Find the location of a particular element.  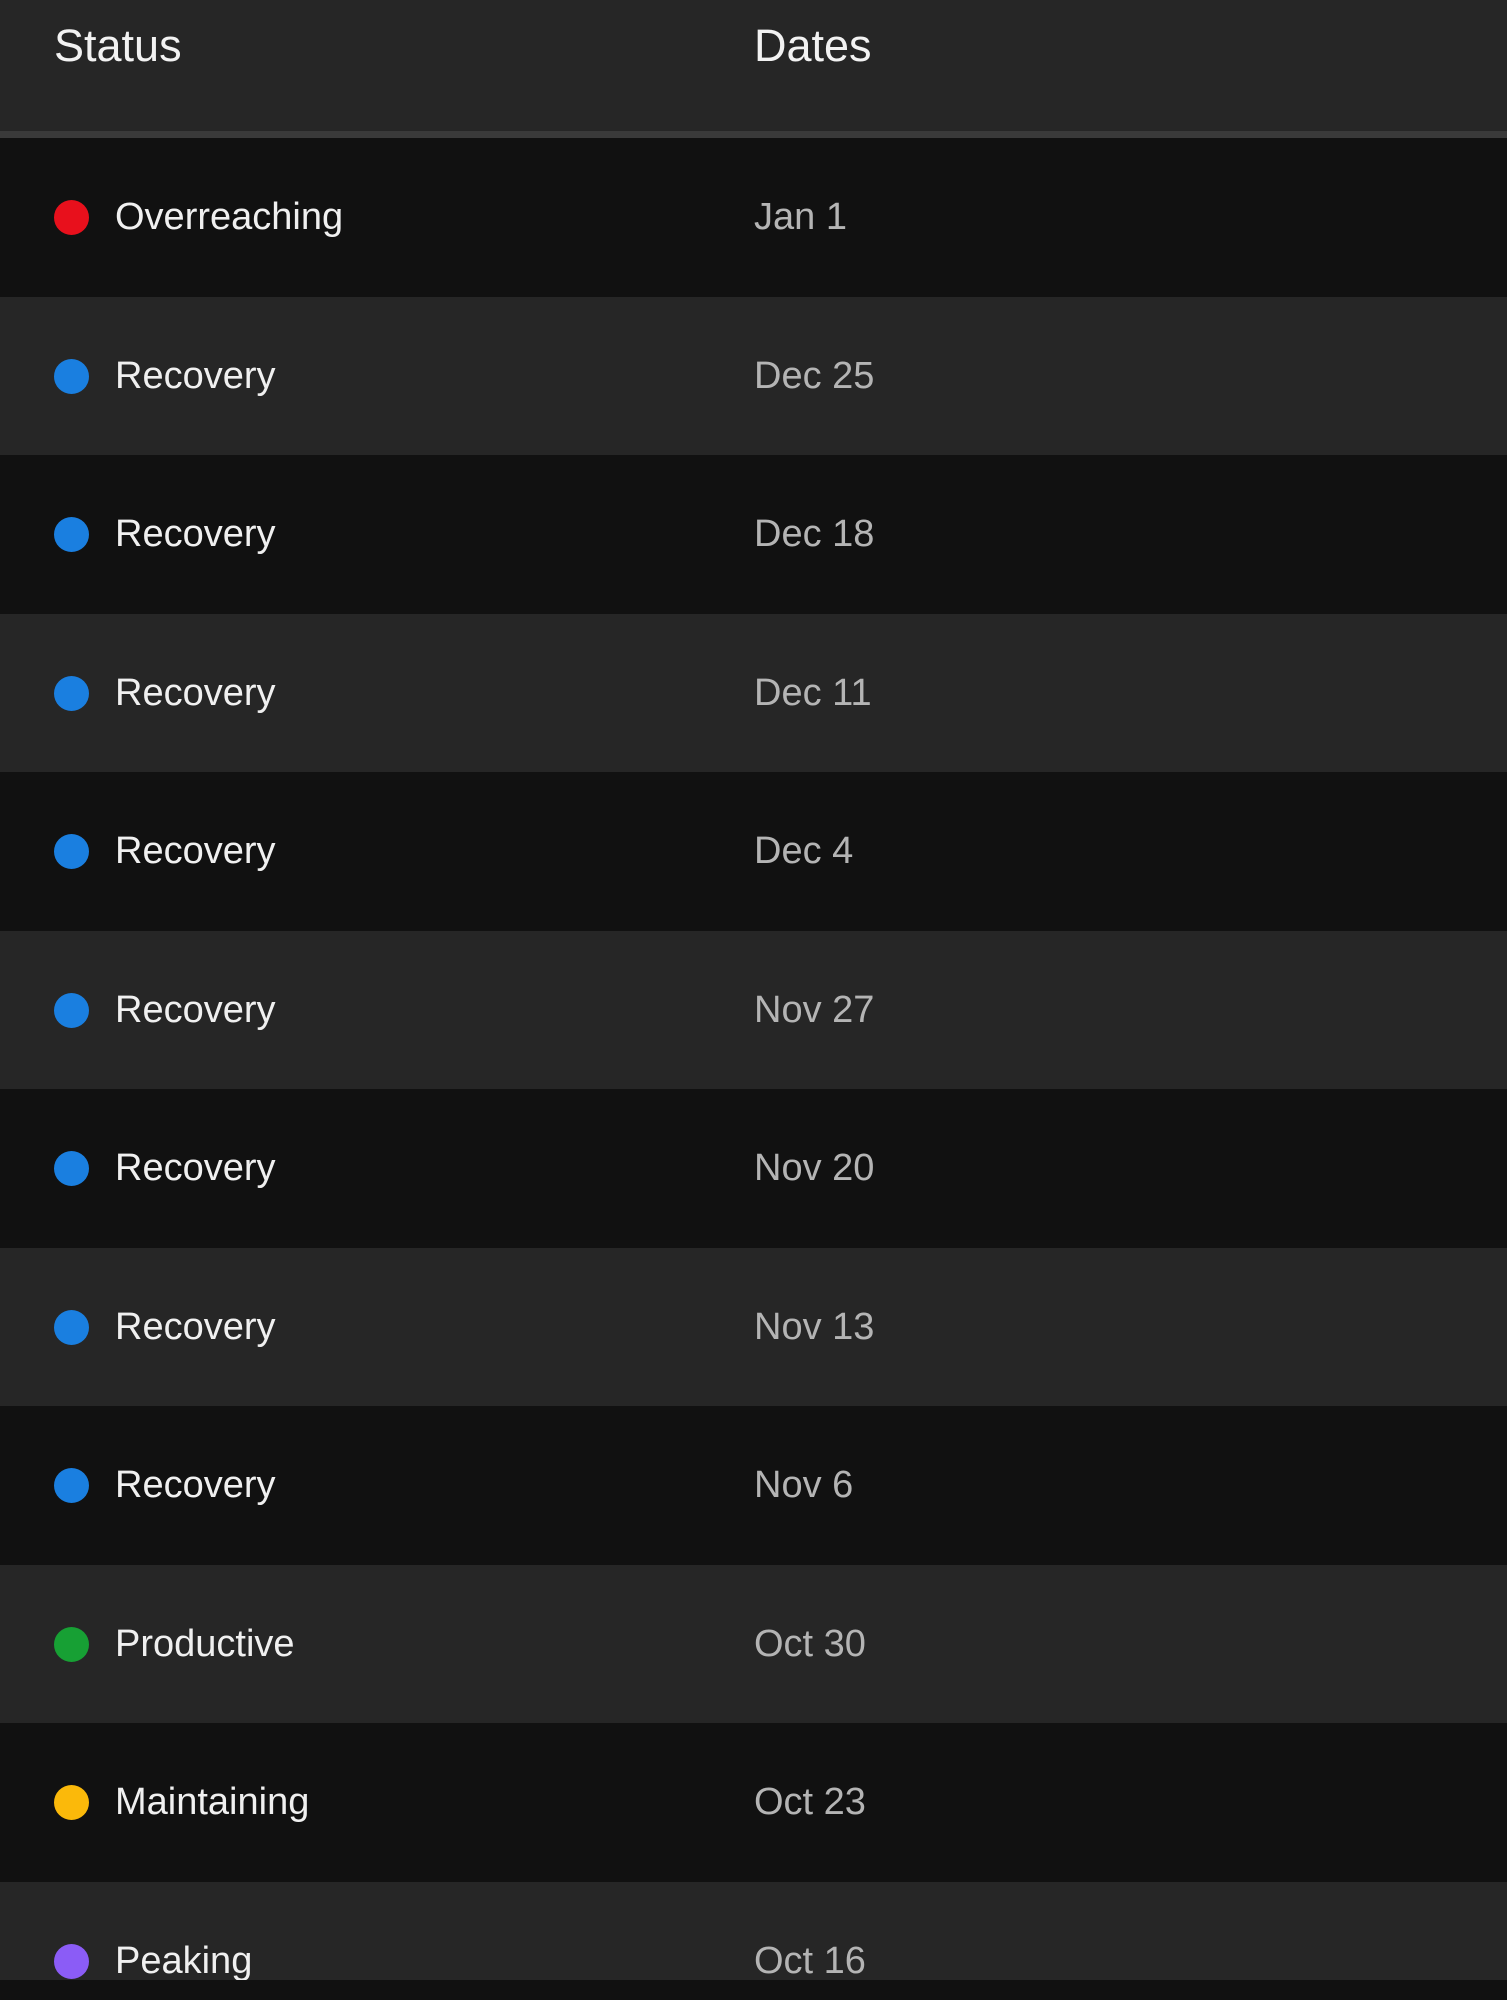

table-row: Overreaching Jan 1 is located at coordinates (753, 217).